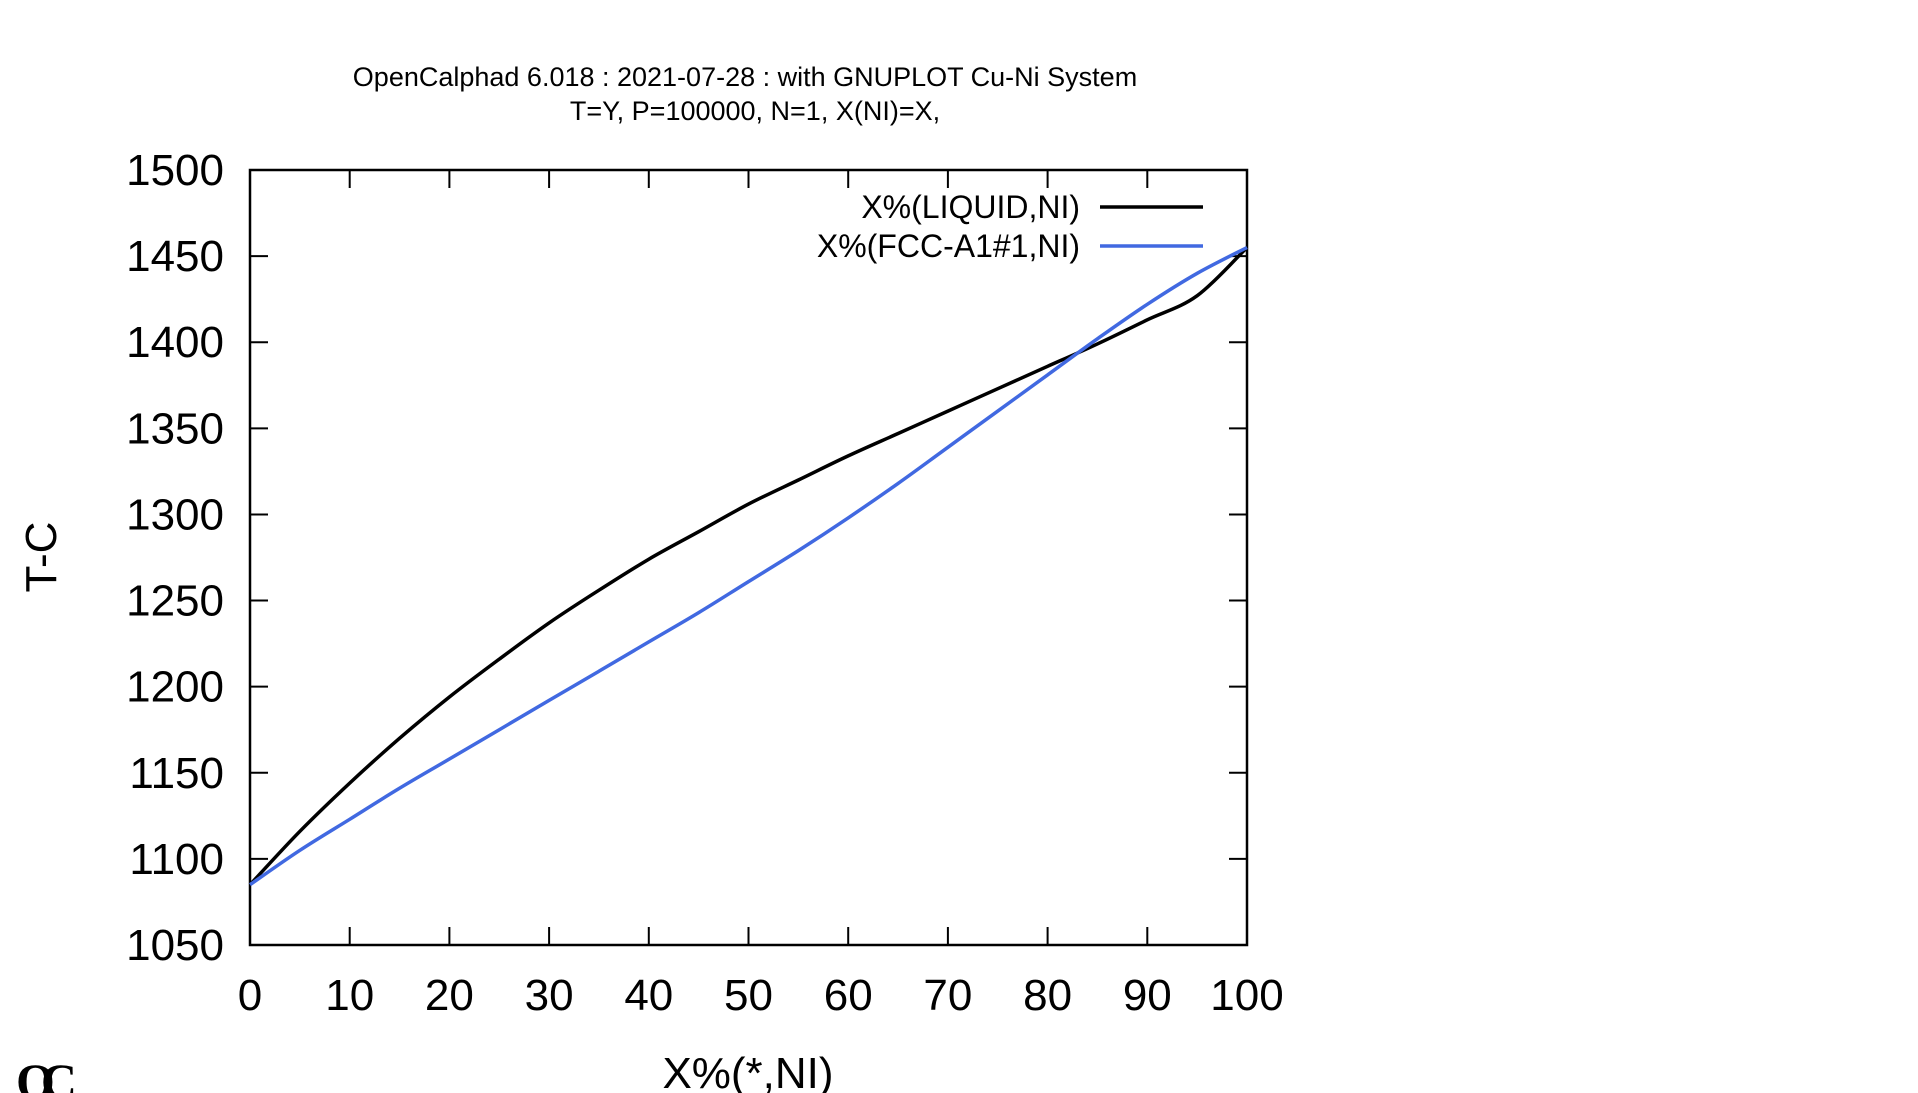 The height and width of the screenshot is (1093, 1918). Describe the element at coordinates (175, 428) in the screenshot. I see `y-tick-label: 1350` at that location.